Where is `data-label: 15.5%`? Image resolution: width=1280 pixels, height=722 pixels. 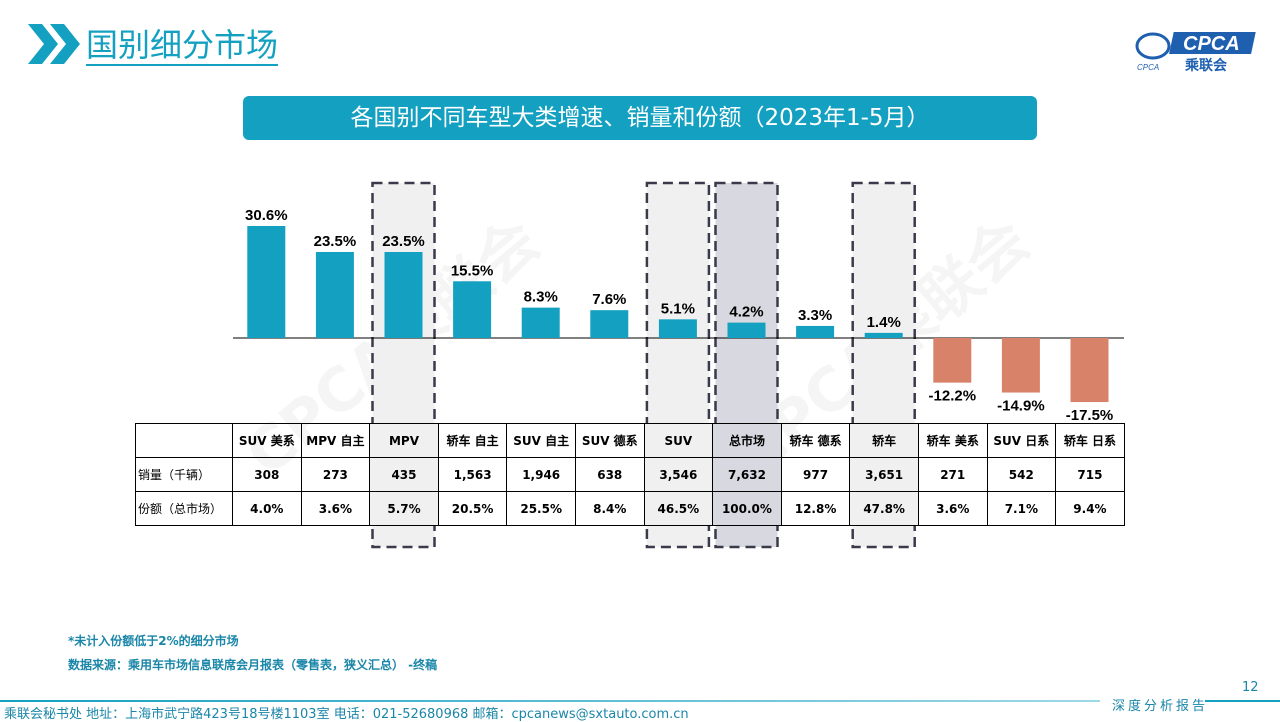 data-label: 15.5% is located at coordinates (472, 270).